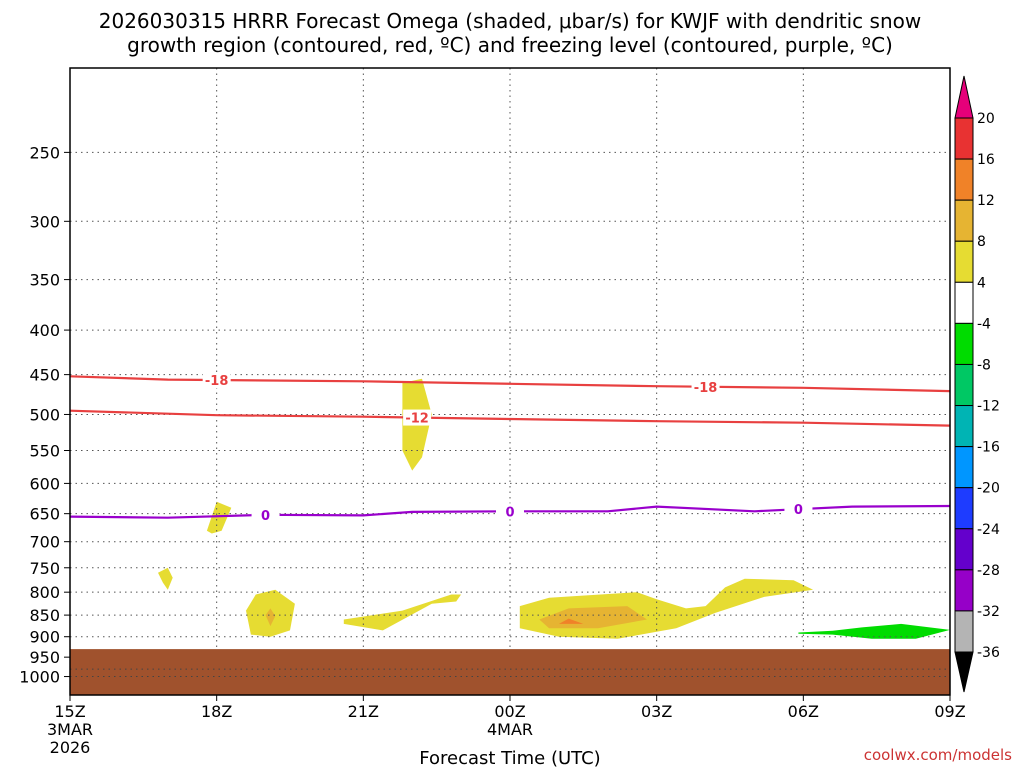 This screenshot has height=768, width=1024. Describe the element at coordinates (44, 375) in the screenshot. I see `y-tick-label-450: 450` at that location.